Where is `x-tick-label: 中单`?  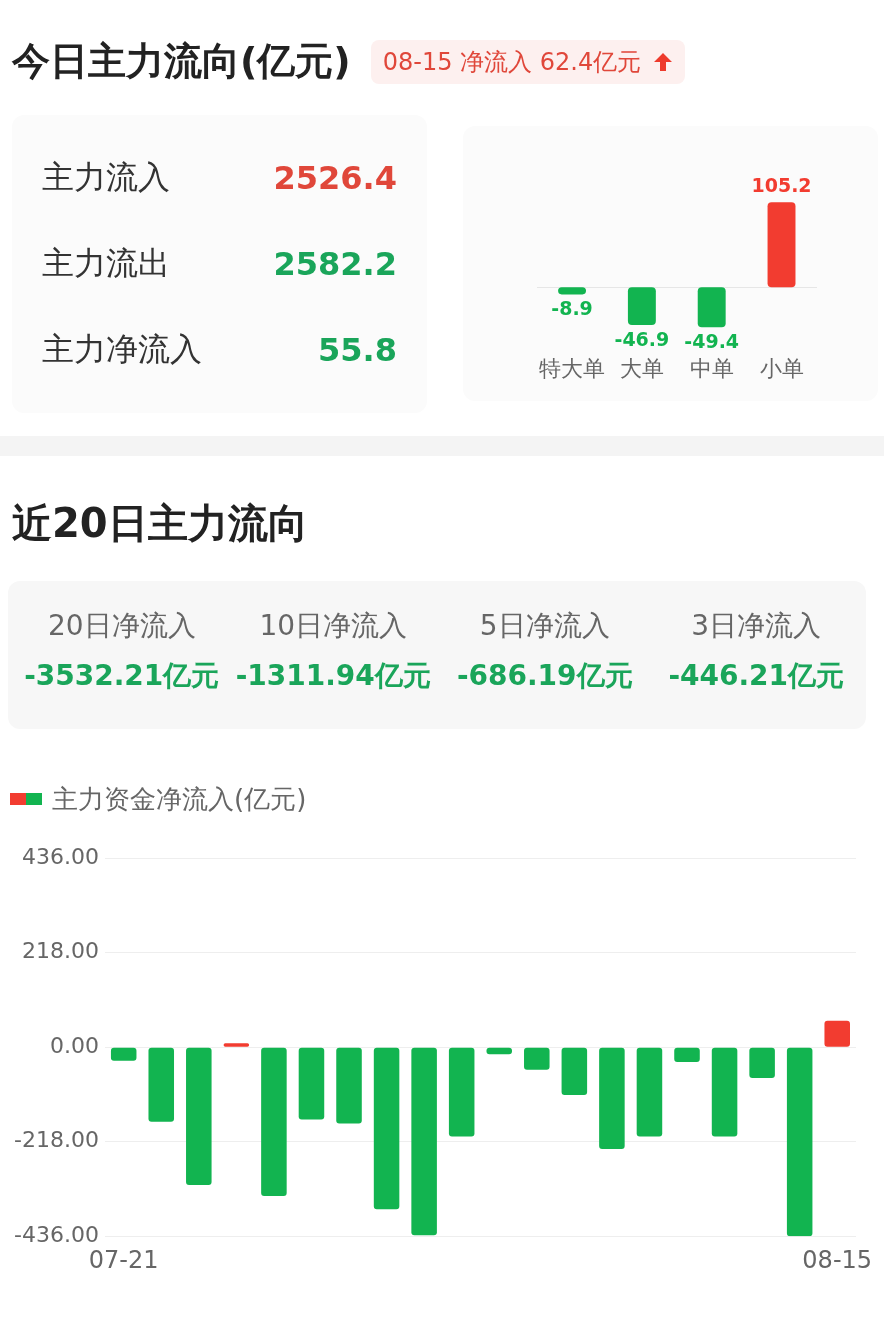
x-tick-label: 中单 is located at coordinates (711, 369).